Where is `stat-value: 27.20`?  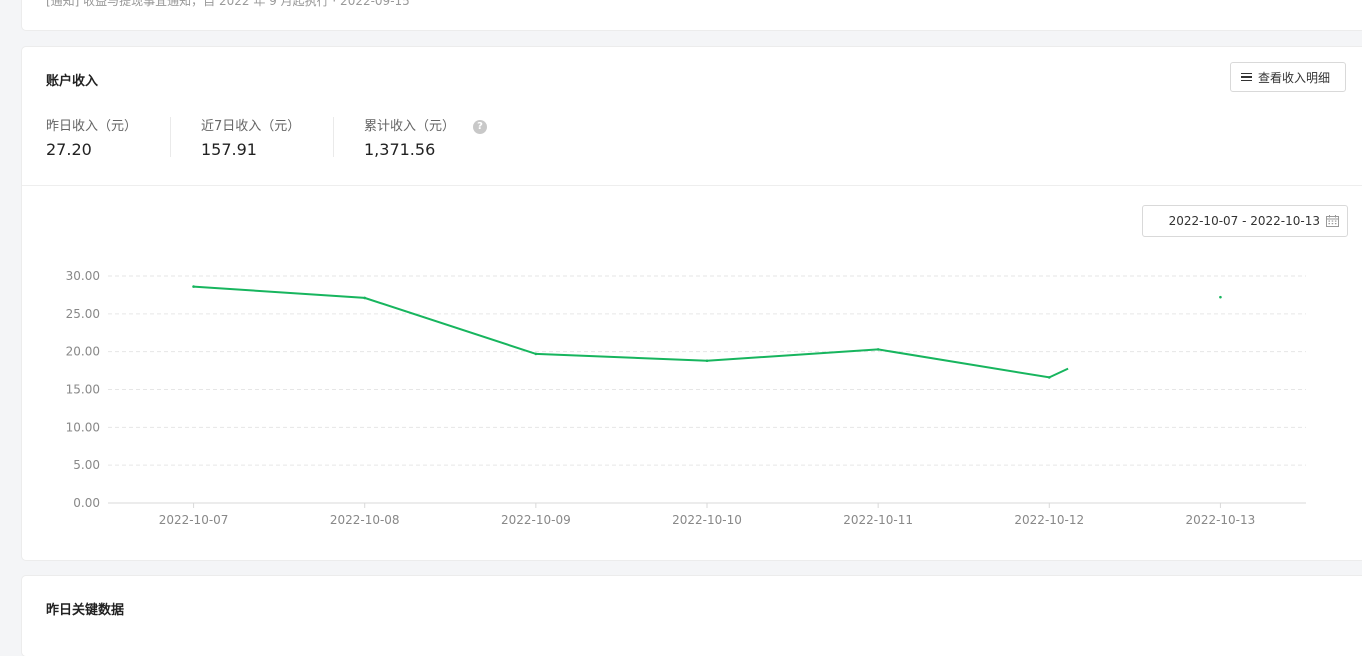
stat-value: 27.20 is located at coordinates (69, 149).